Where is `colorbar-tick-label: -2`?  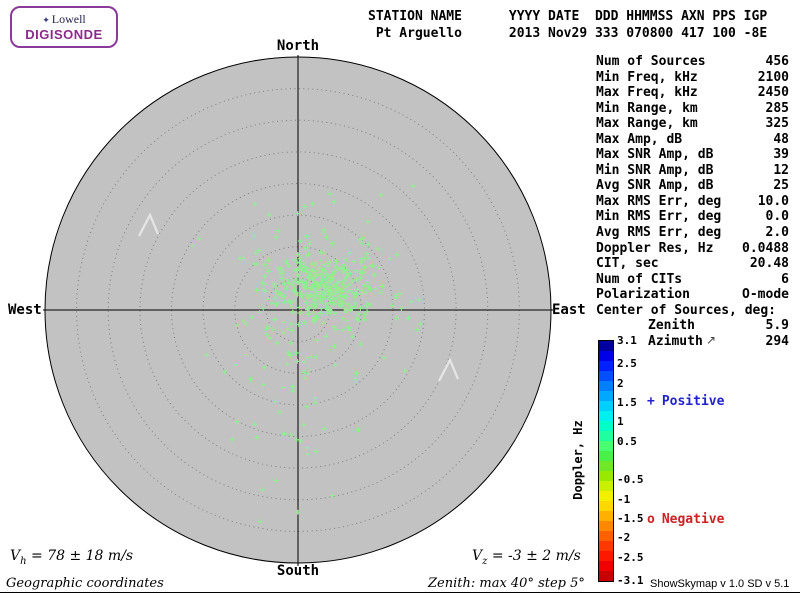 colorbar-tick-label: -2 is located at coordinates (624, 538).